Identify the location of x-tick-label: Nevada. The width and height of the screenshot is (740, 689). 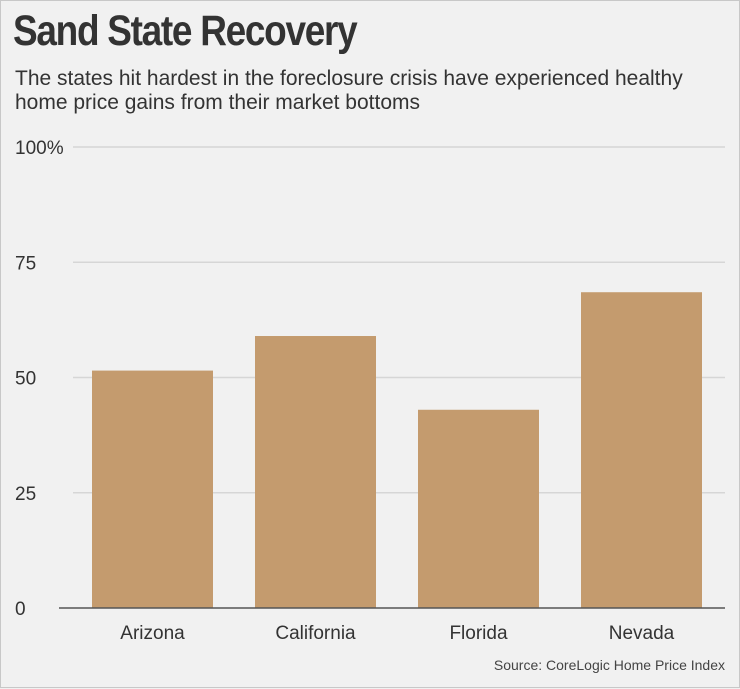
(642, 633).